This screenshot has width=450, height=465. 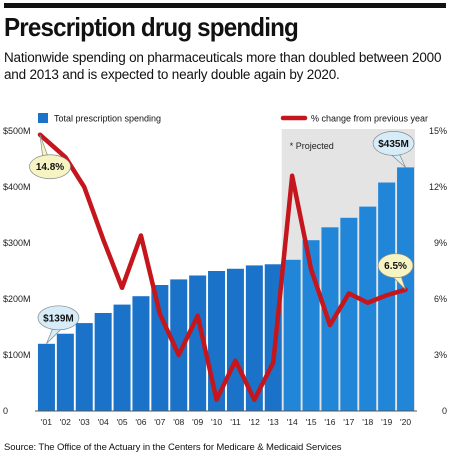 What do you see at coordinates (438, 187) in the screenshot?
I see `right-tick-label: 12%` at bounding box center [438, 187].